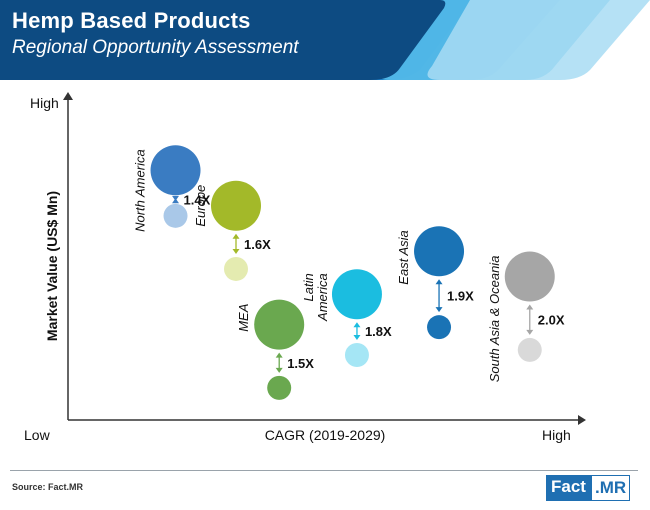  I want to click on bubble-current-latin-america, so click(356, 354).